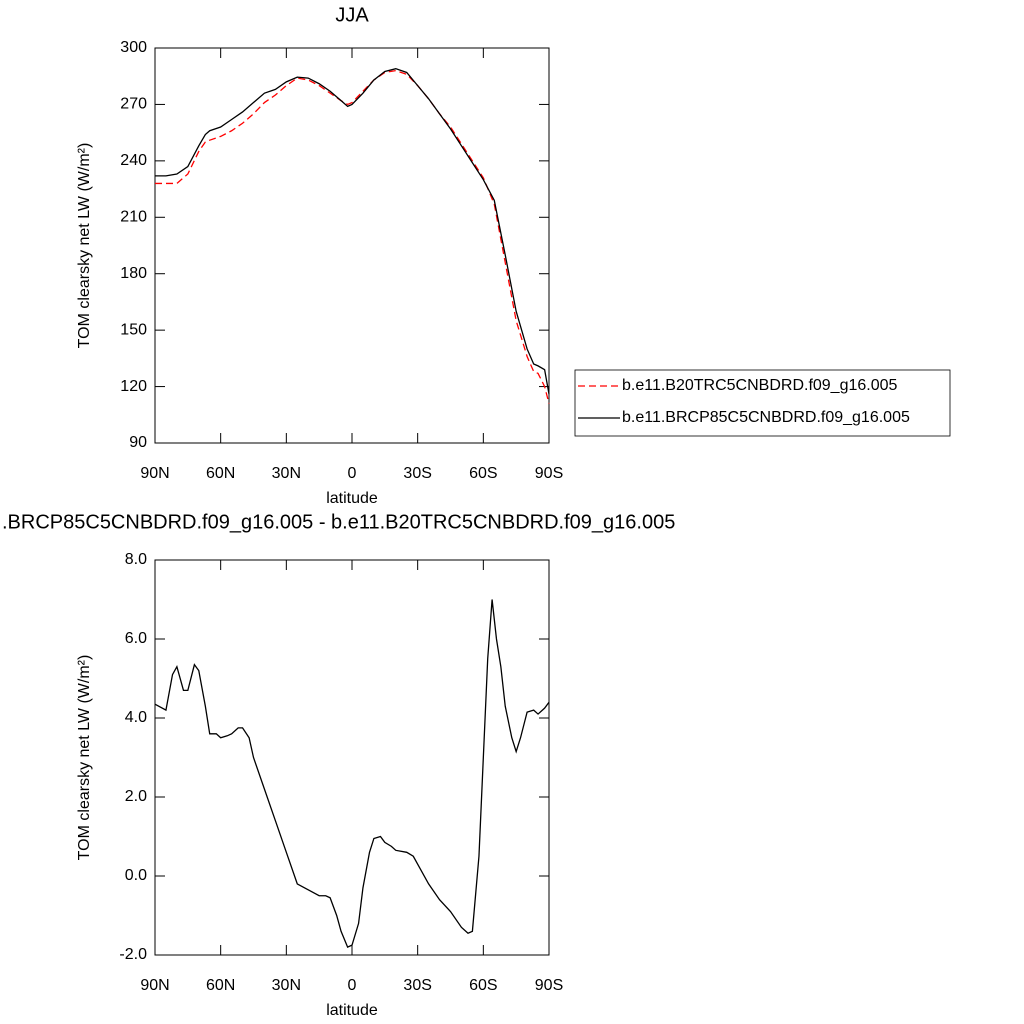 The width and height of the screenshot is (1024, 1024). I want to click on y-tick-label: 2.0, so click(136, 796).